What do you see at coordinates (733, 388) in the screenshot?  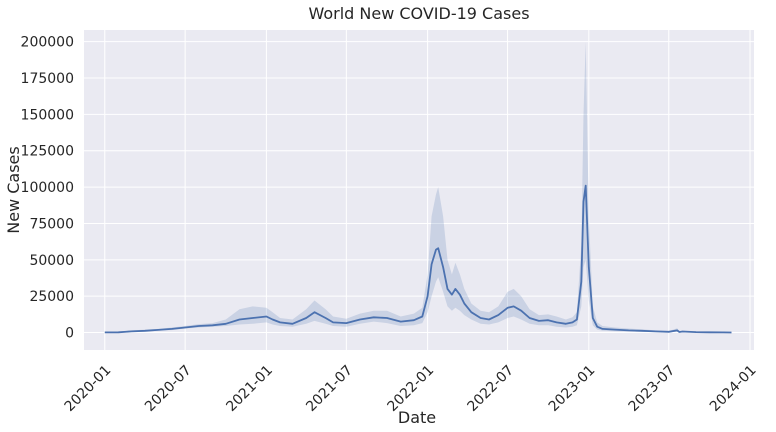 I see `x-tick-label: 2024-01` at bounding box center [733, 388].